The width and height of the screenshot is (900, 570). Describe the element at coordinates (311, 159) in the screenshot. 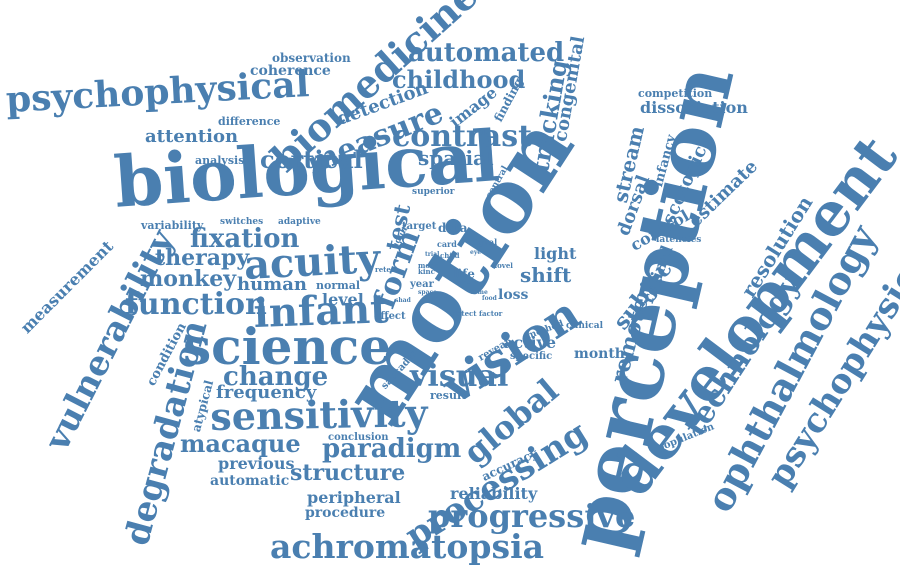

I see `word-cortical: cortical` at that location.